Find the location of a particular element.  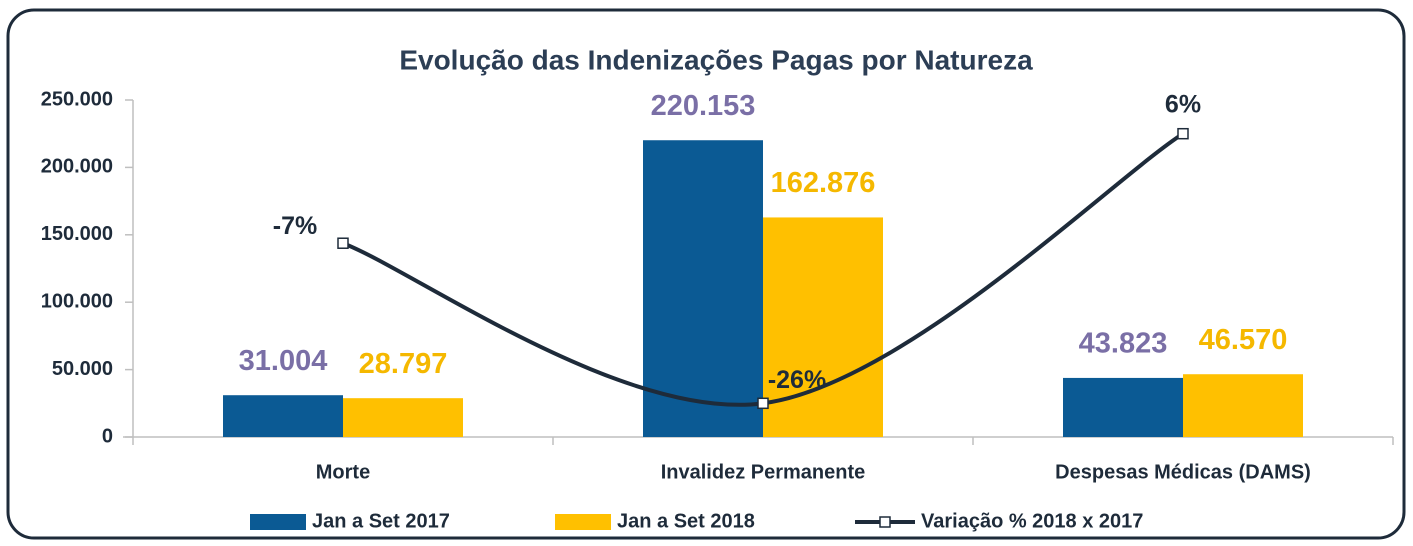

data-label: 46.570 is located at coordinates (1243, 340).